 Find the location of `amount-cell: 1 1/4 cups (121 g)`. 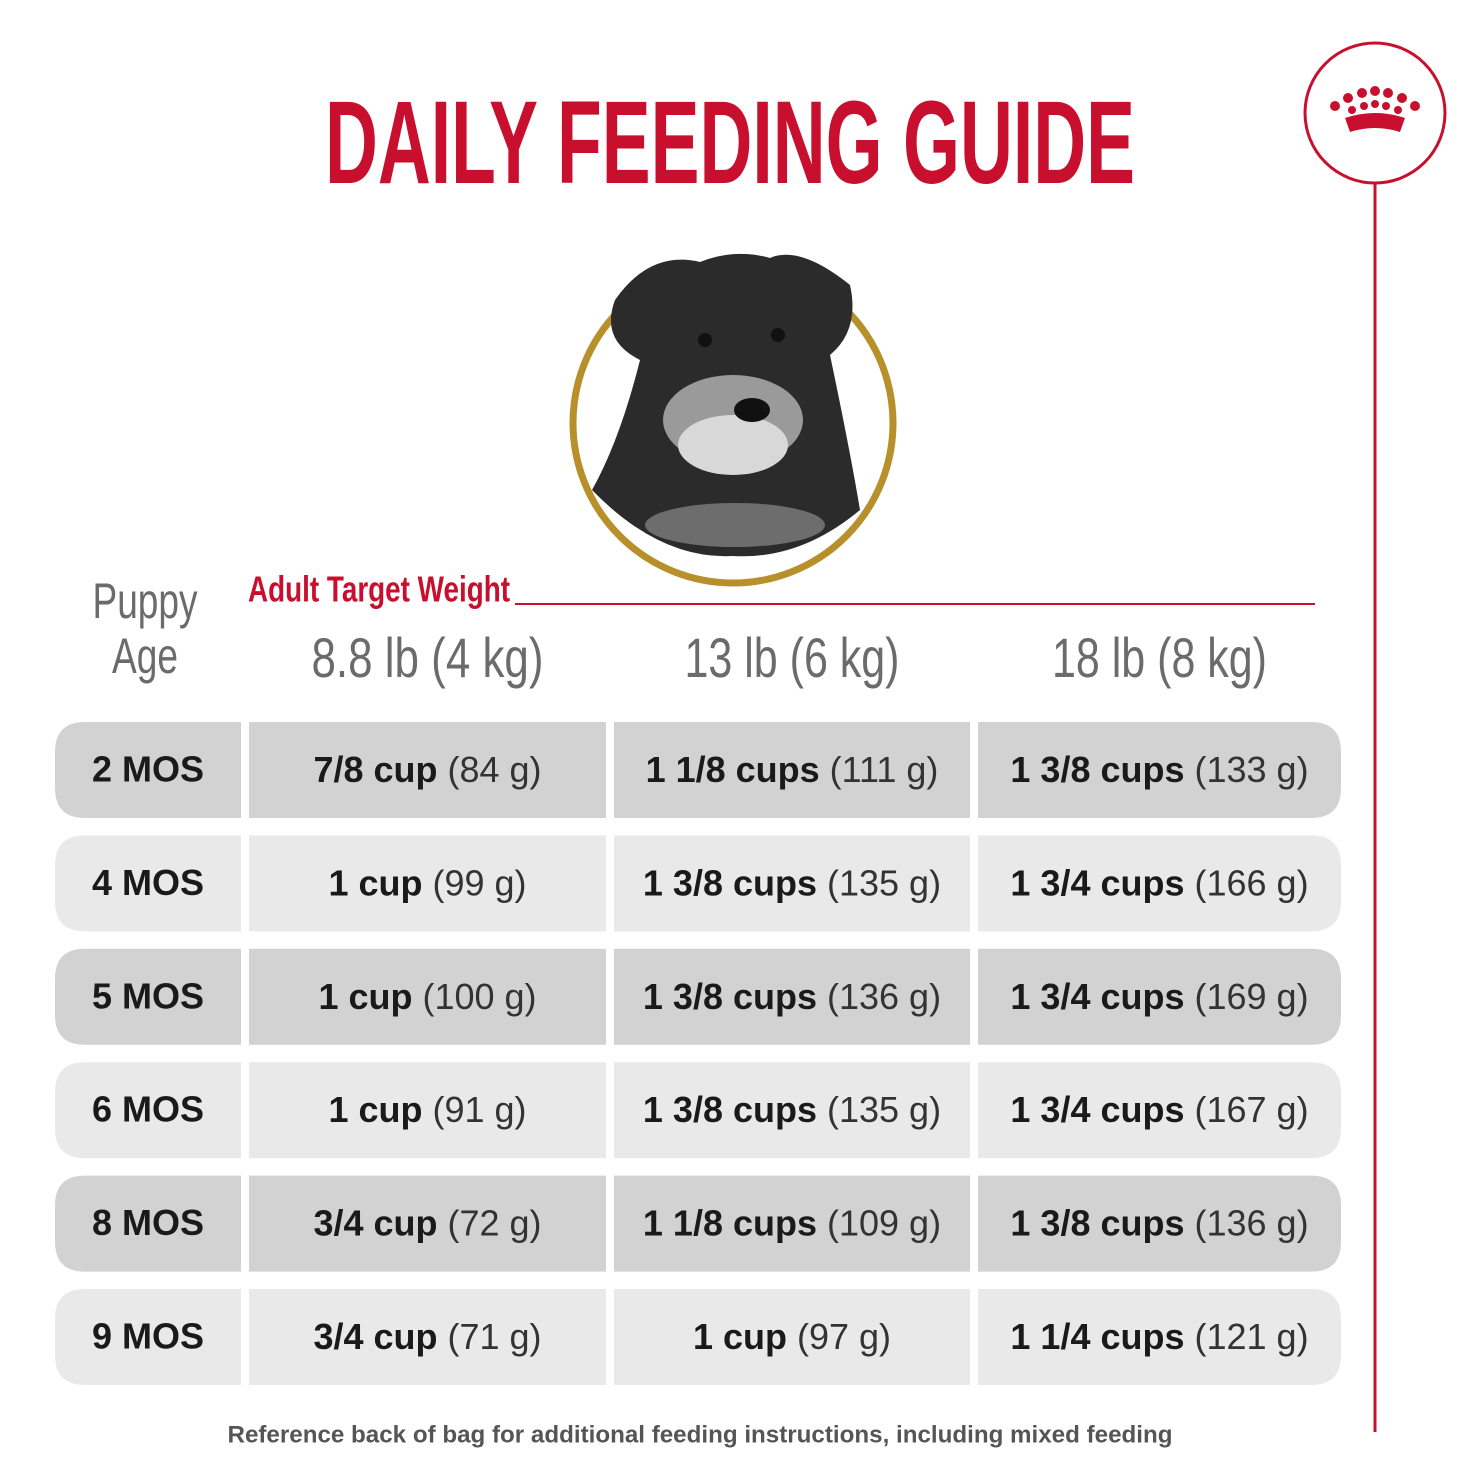

amount-cell: 1 1/4 cups (121 g) is located at coordinates (1159, 1336).